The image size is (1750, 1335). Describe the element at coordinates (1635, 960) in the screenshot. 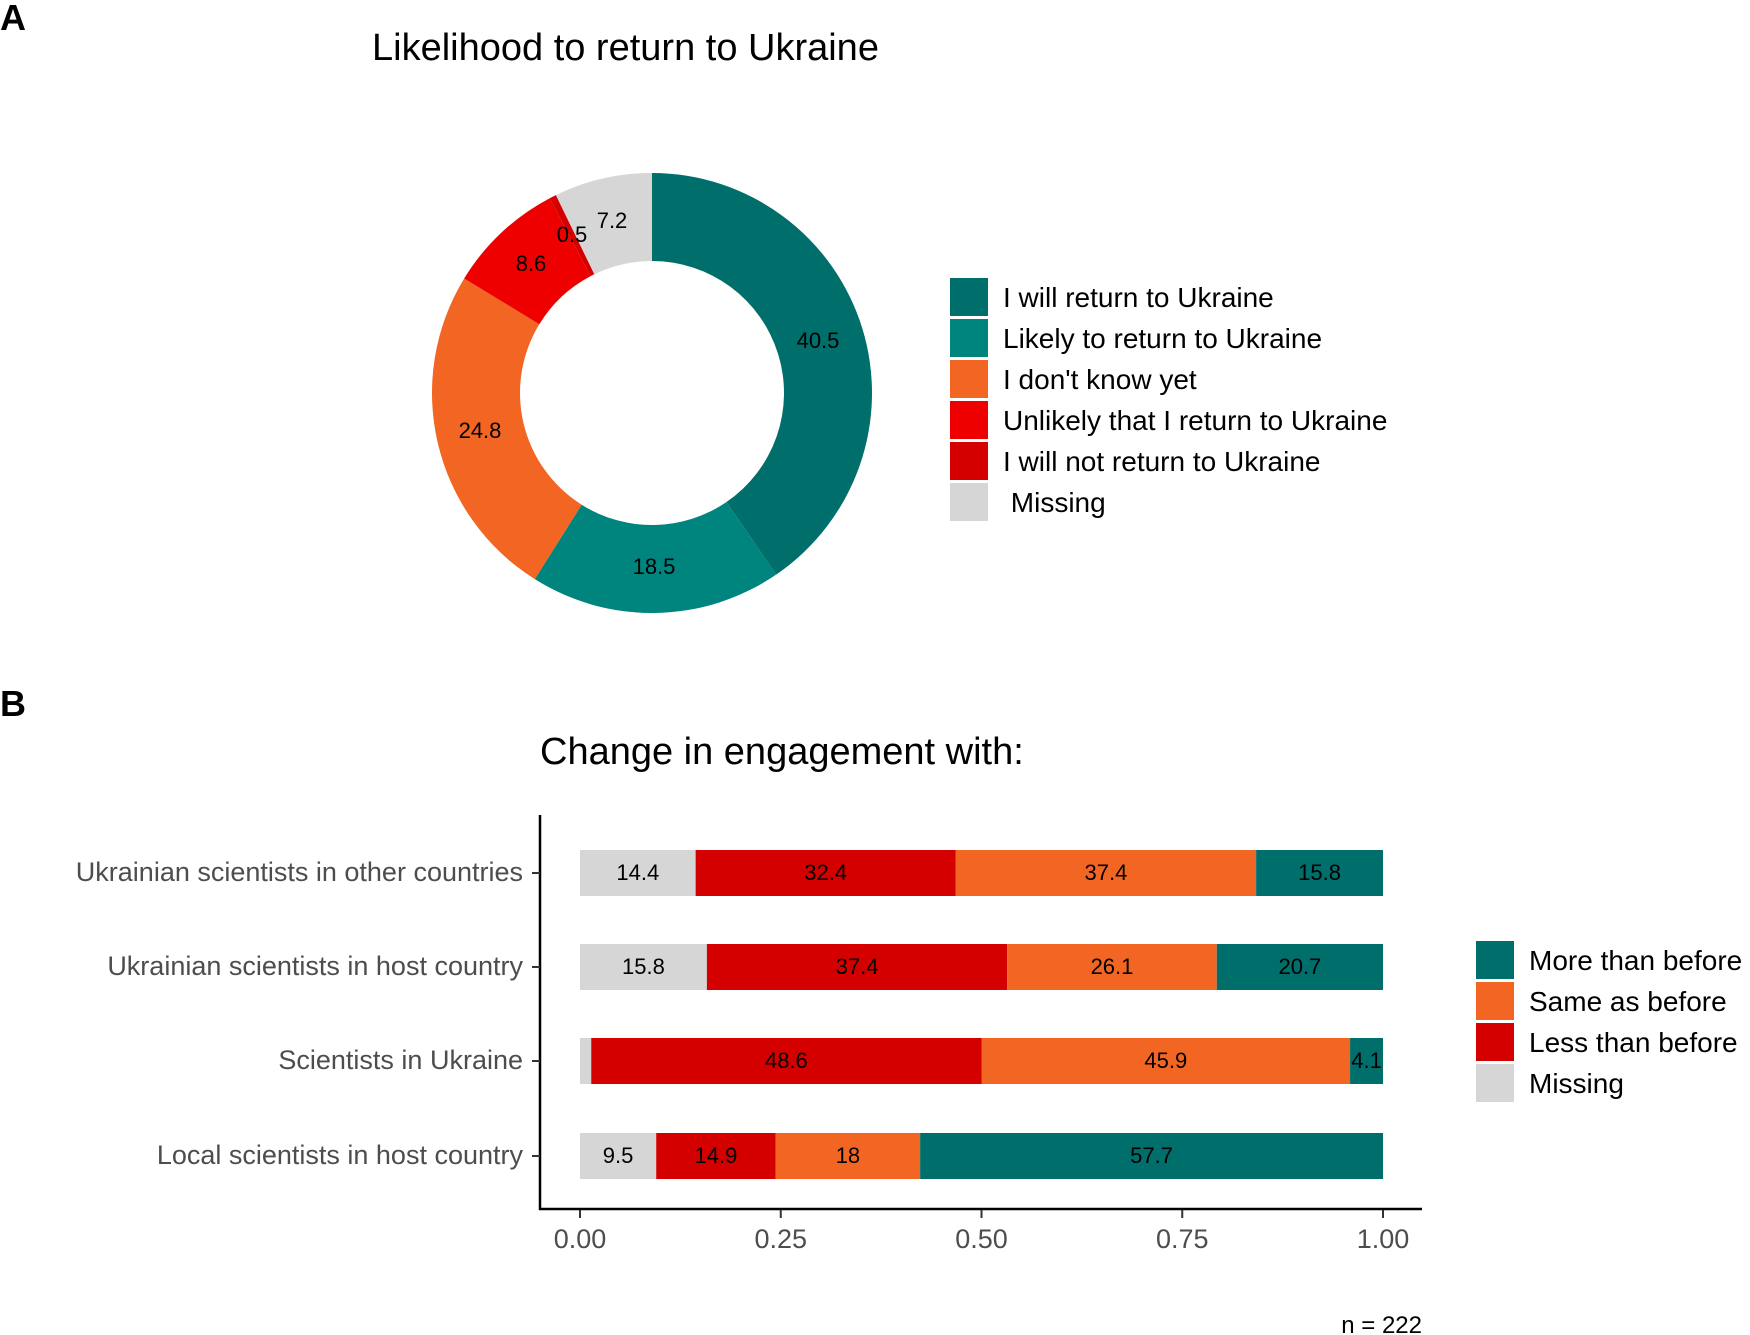

I see `legend-b-label: More than before` at that location.